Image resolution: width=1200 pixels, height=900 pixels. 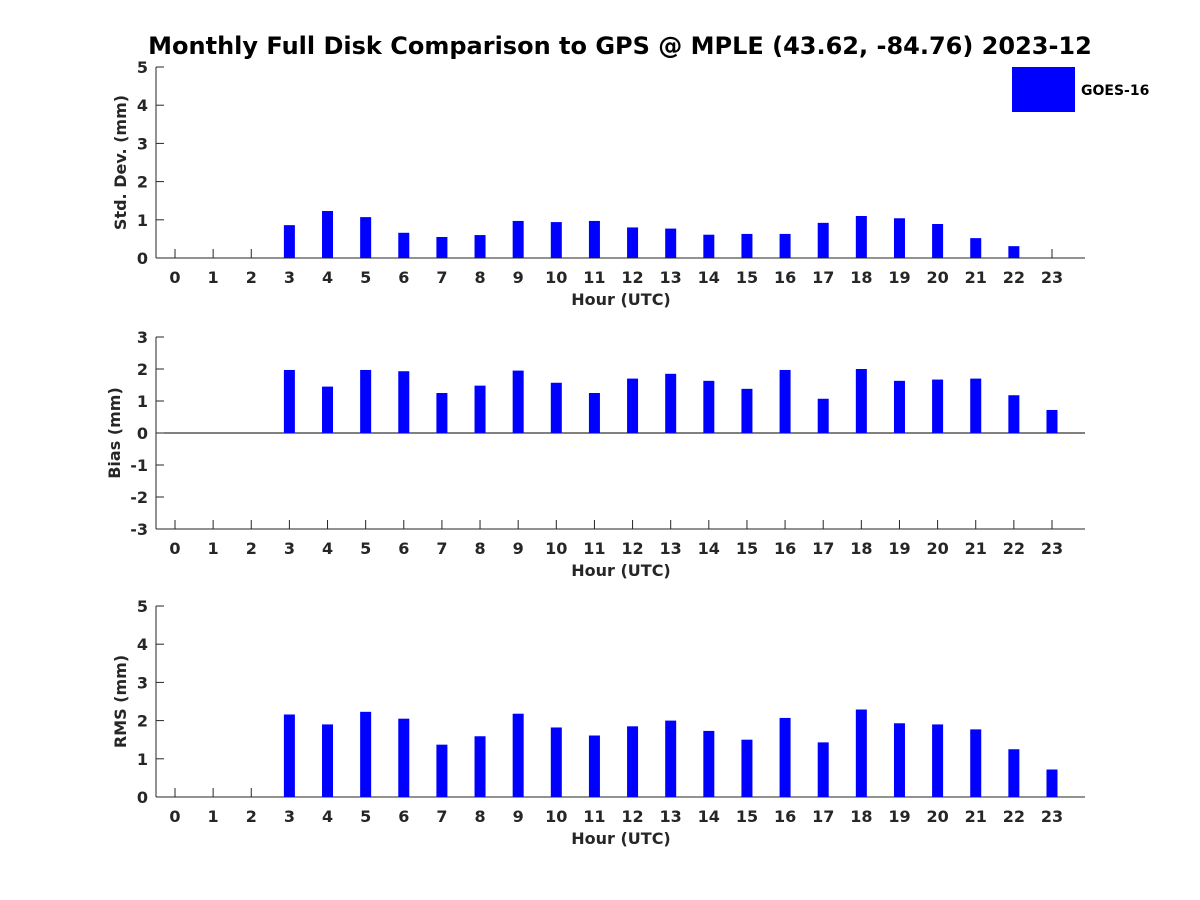 What do you see at coordinates (142, 433) in the screenshot?
I see `y-tick-label: 0` at bounding box center [142, 433].